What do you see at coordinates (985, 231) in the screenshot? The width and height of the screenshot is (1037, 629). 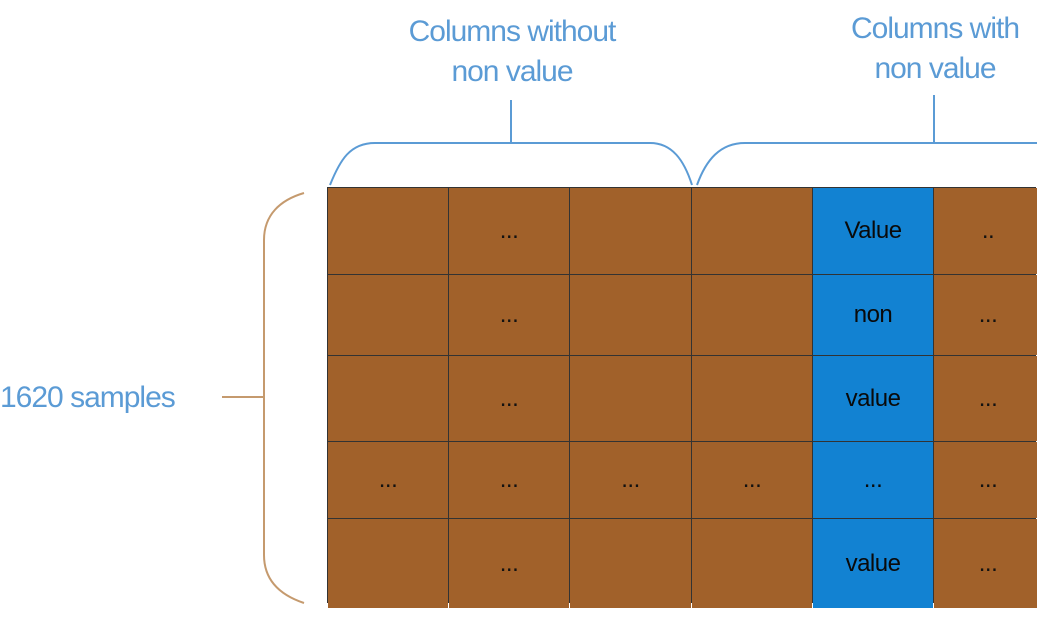 I see `table-cell: ..` at bounding box center [985, 231].